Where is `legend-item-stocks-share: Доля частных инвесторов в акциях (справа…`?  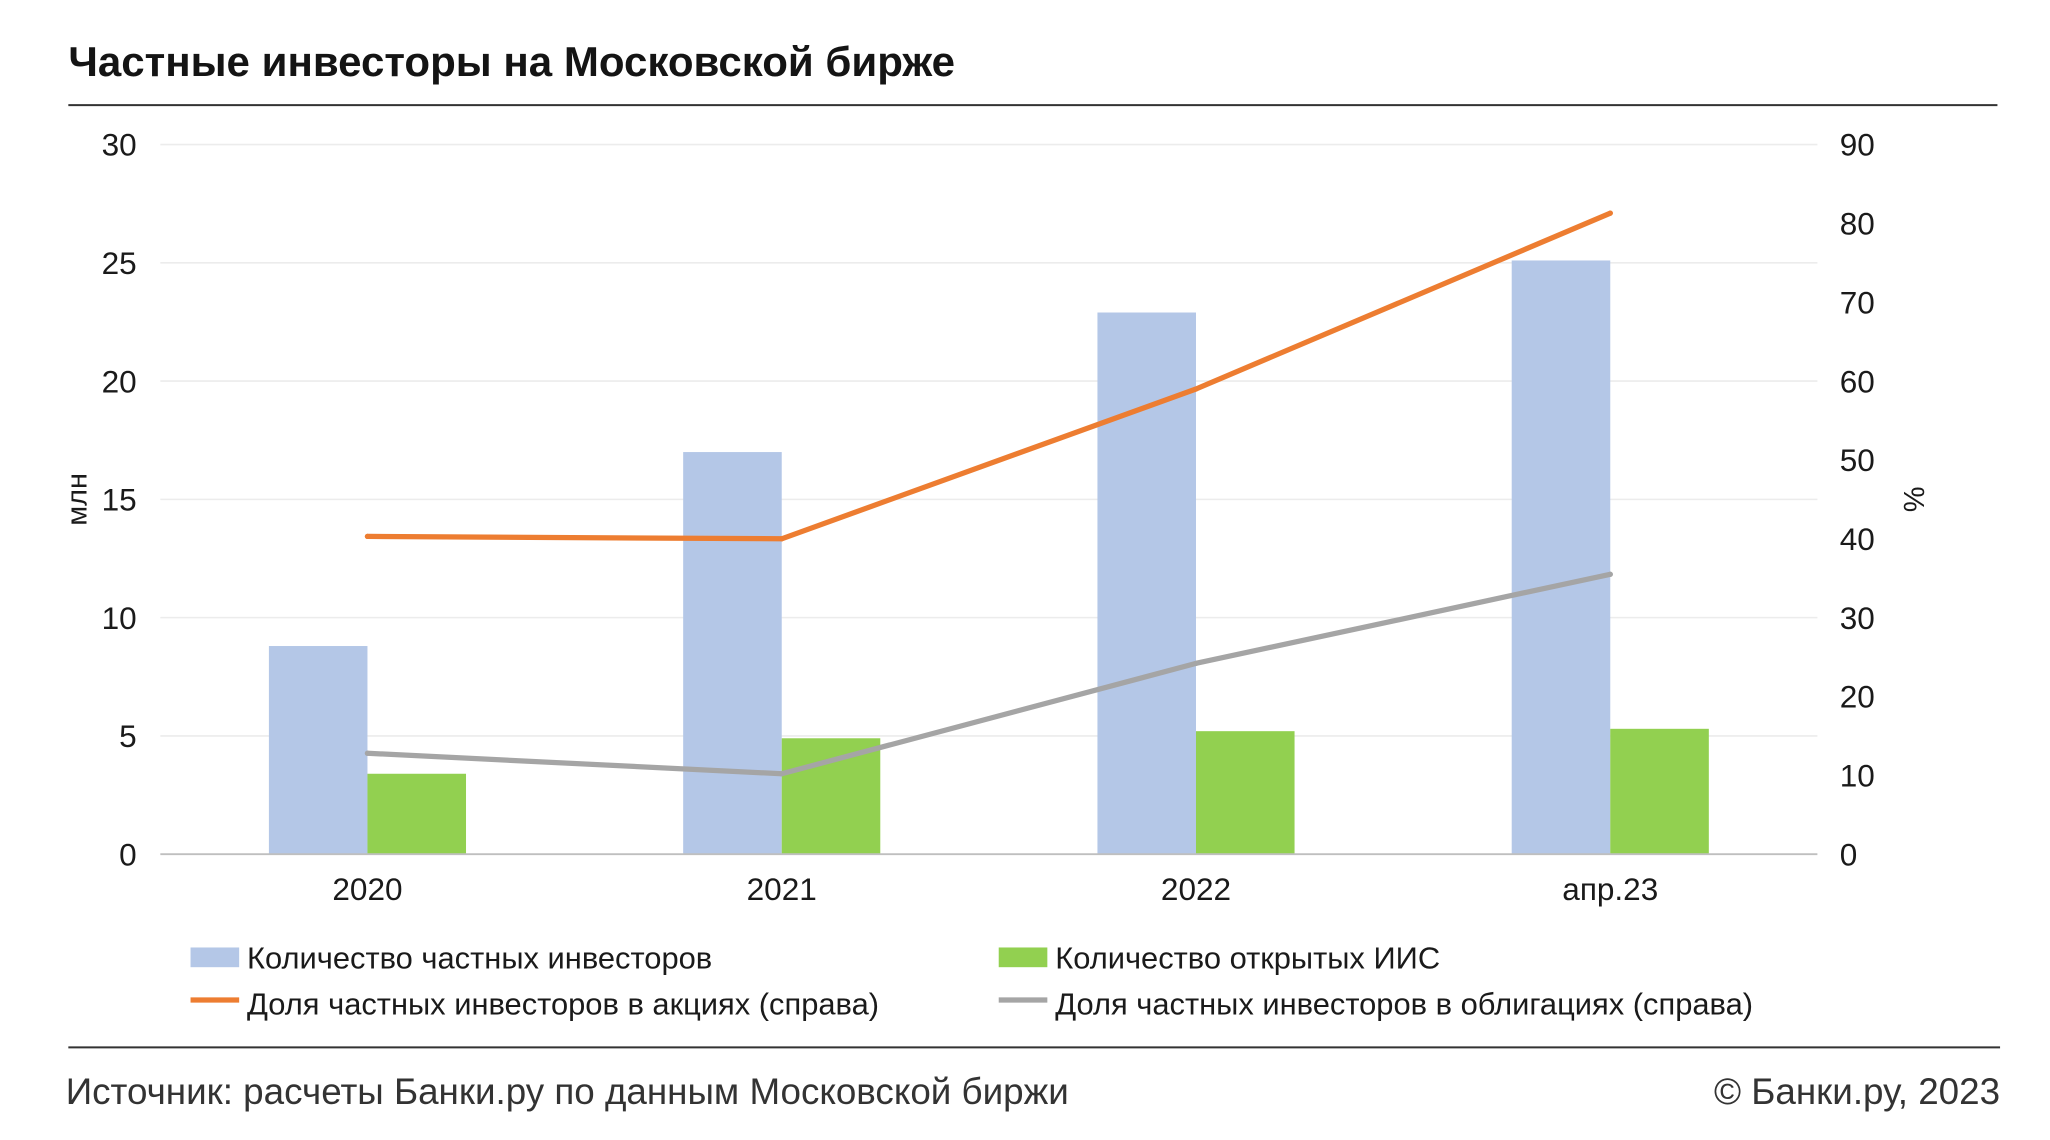
legend-item-stocks-share: Доля частных инвесторов в акциях (справа… is located at coordinates (534, 1003).